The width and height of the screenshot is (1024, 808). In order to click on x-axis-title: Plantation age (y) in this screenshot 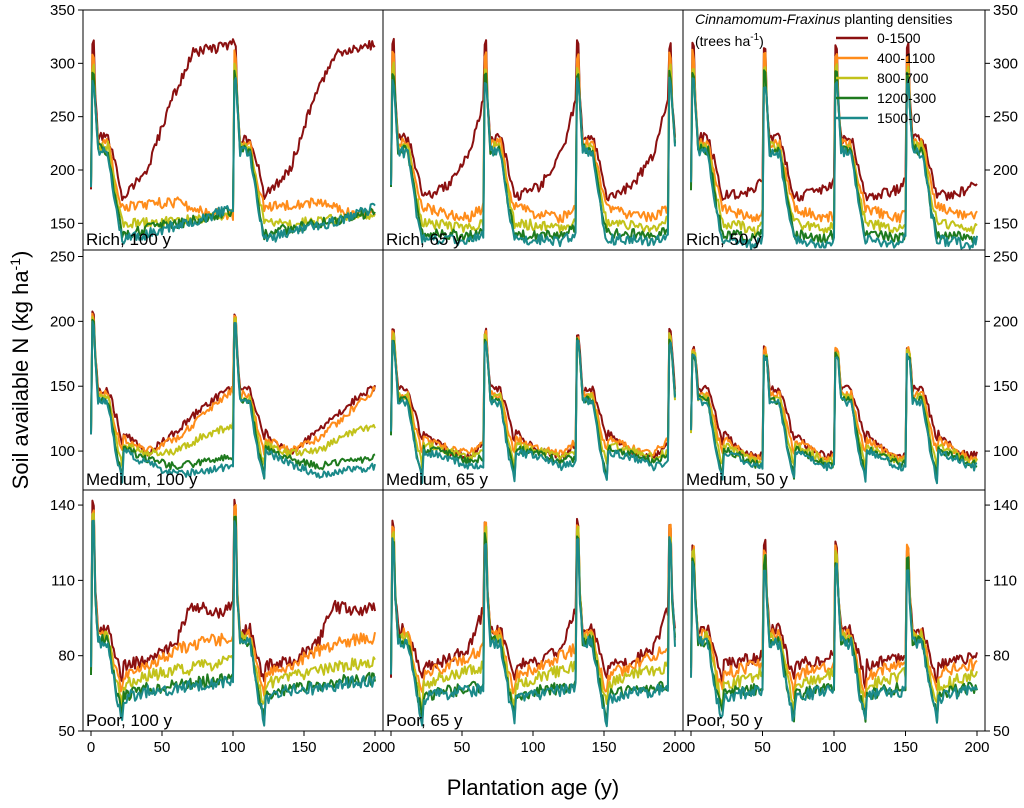, I will do `click(533, 787)`.